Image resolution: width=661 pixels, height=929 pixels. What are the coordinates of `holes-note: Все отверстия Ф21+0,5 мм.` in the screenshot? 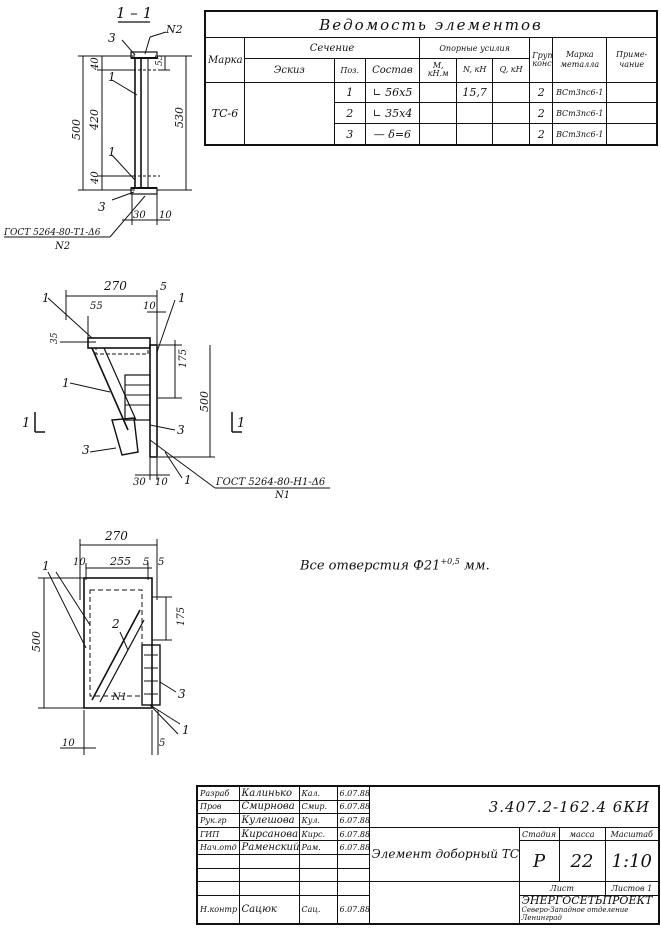 It's located at (395, 565).